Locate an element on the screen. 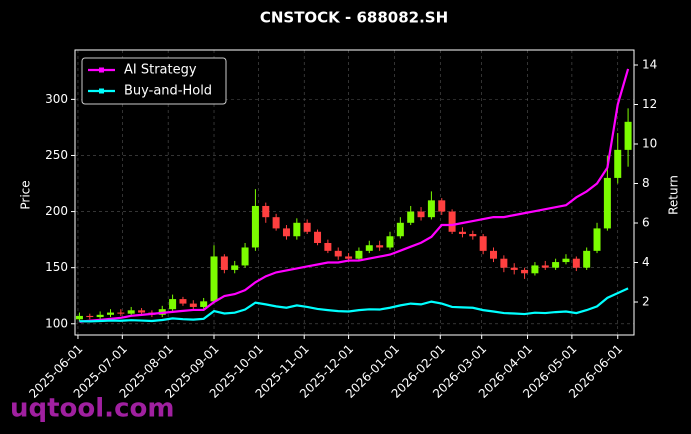  legend-label: Buy-and-Hold is located at coordinates (168, 91).